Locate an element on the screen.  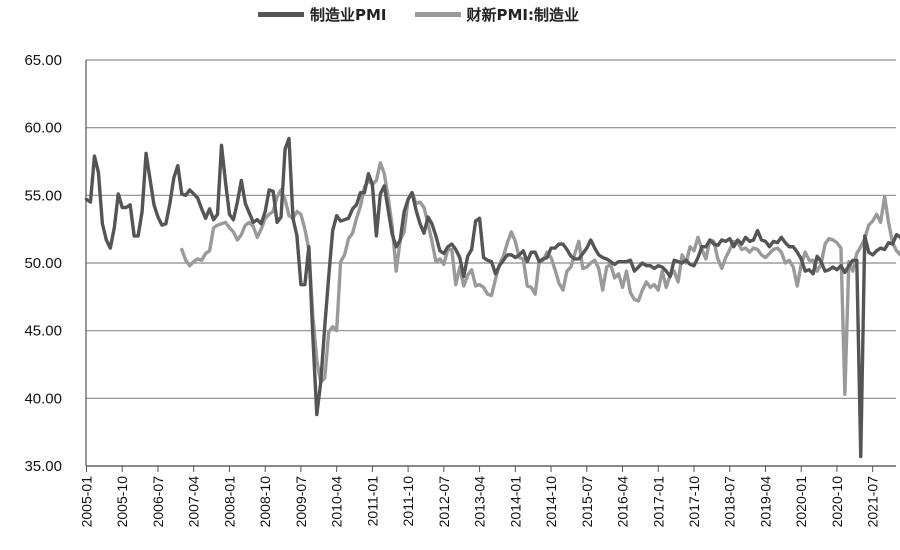
legend-item-caixin-pmi: 财新PMI:制造业 is located at coordinates (497, 14).